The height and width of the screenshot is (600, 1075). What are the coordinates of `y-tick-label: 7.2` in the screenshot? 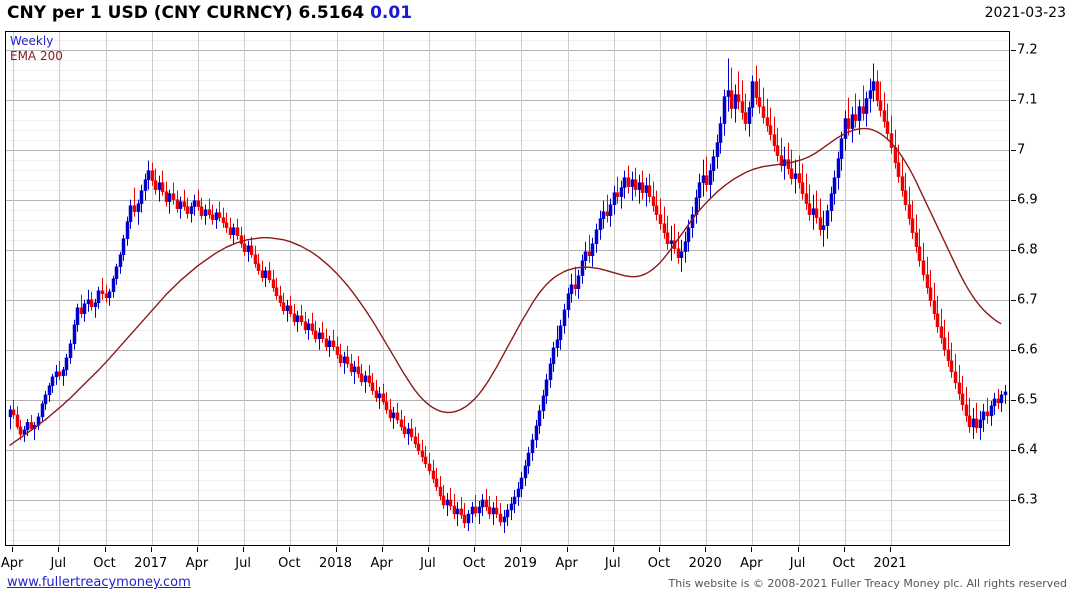 It's located at (1027, 50).